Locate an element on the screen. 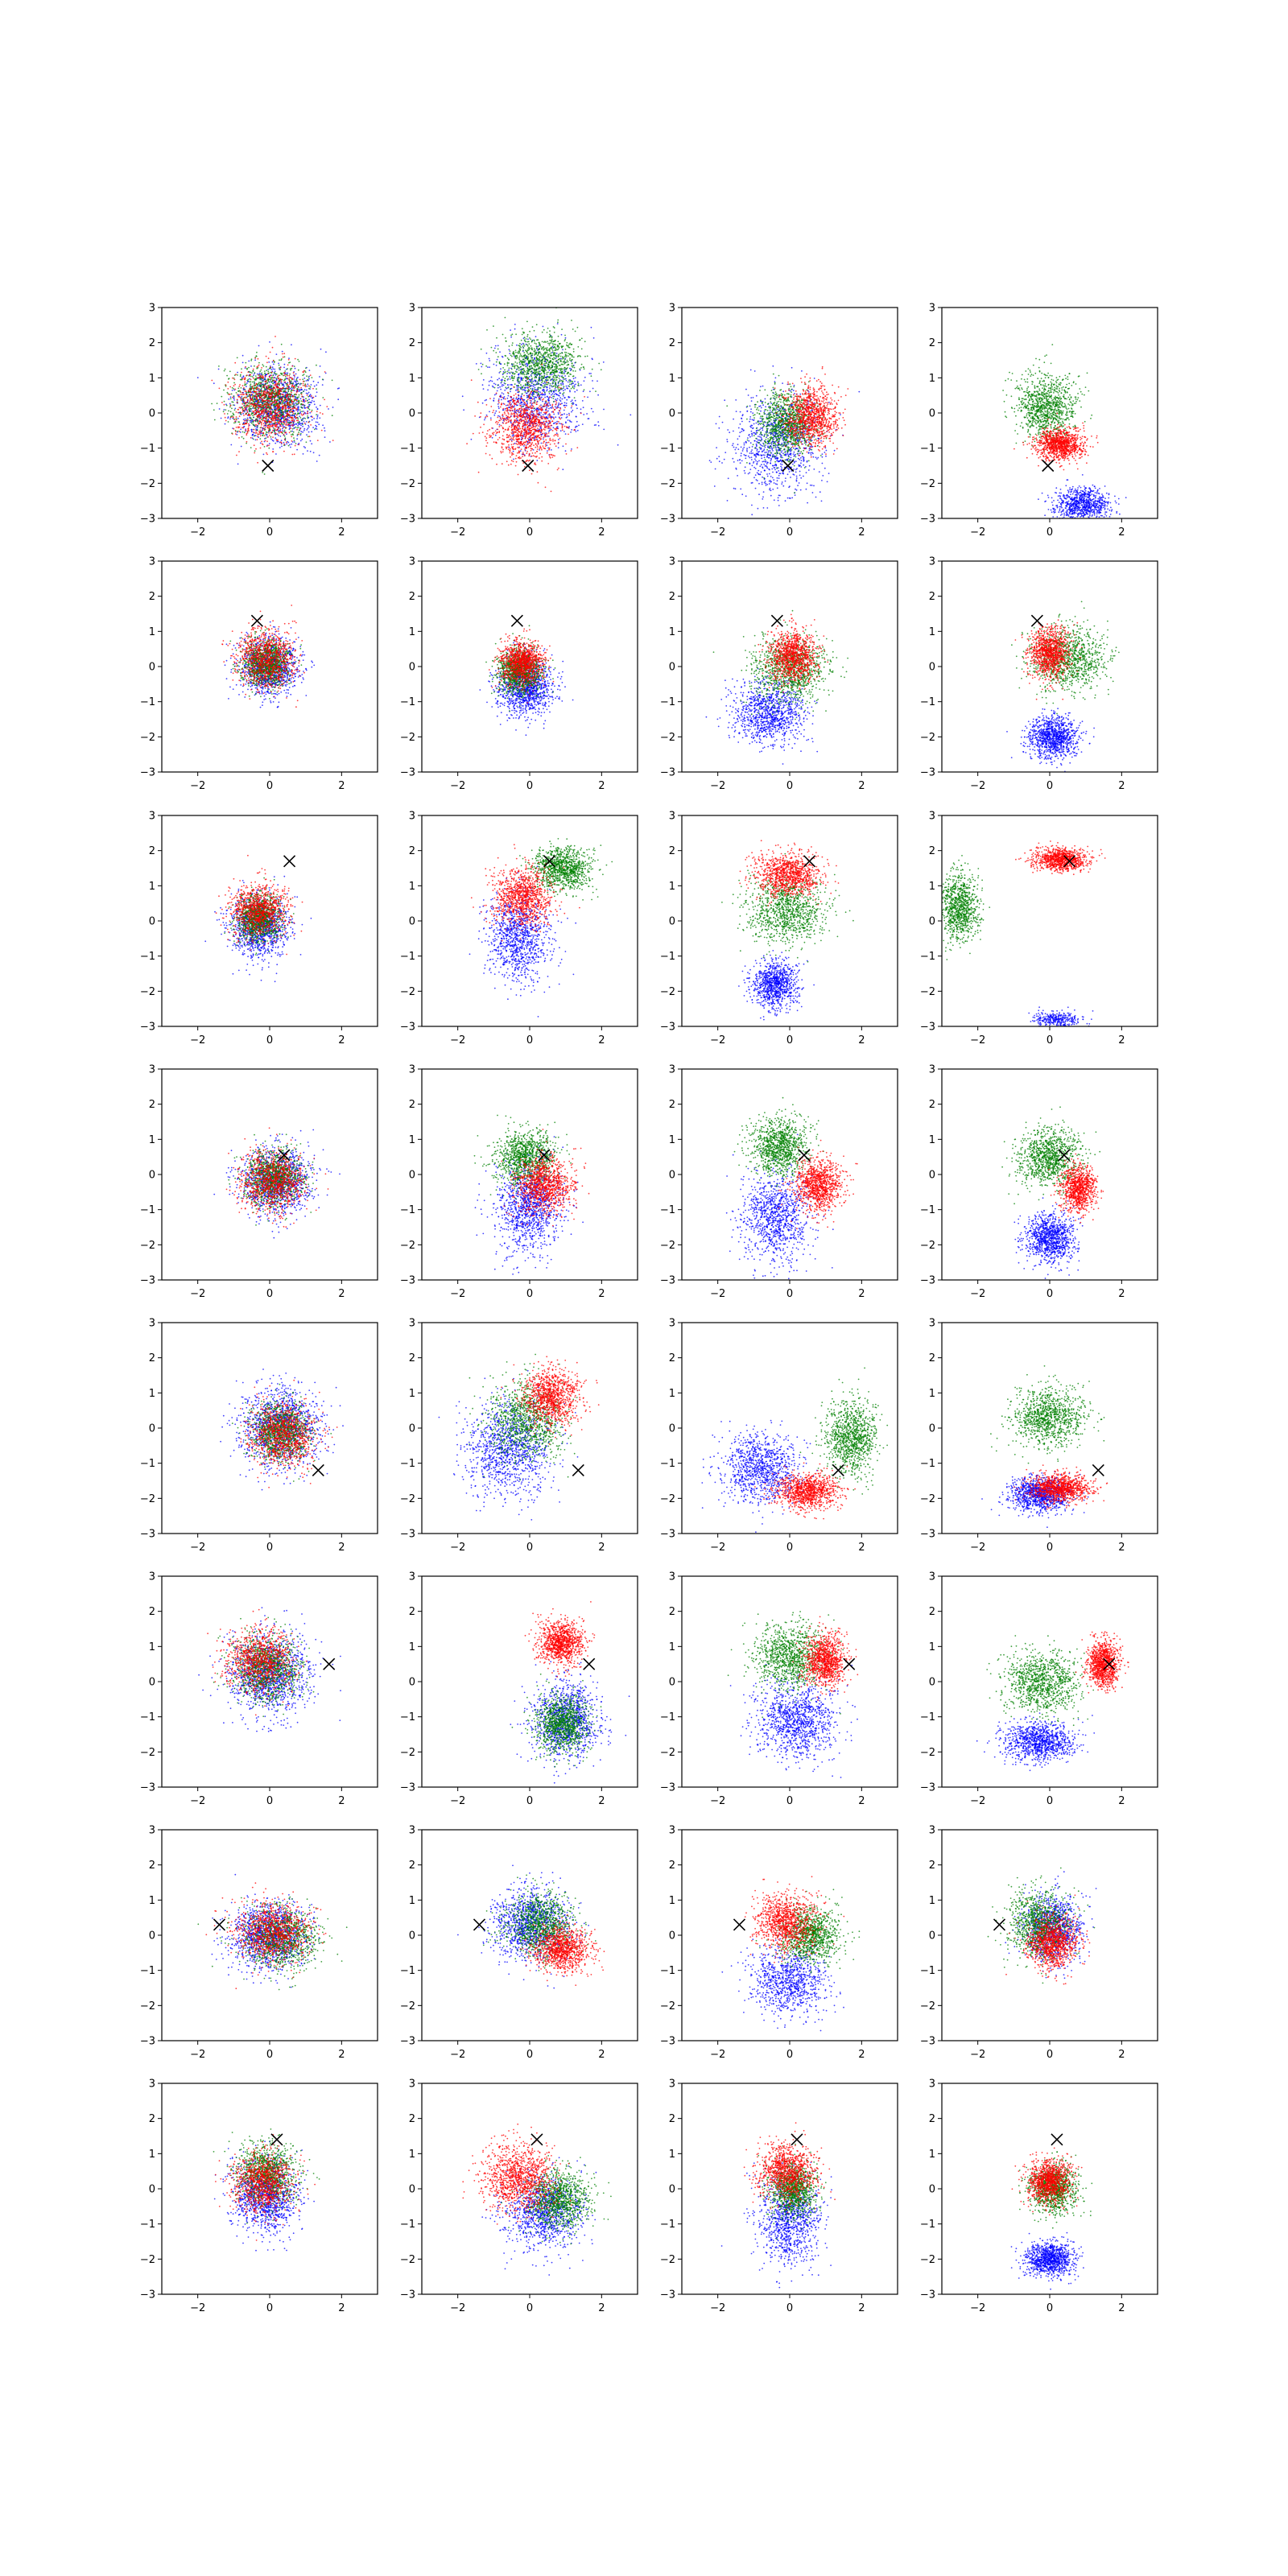 The width and height of the screenshot is (1288, 2576). scatter-points is located at coordinates (546, 399).